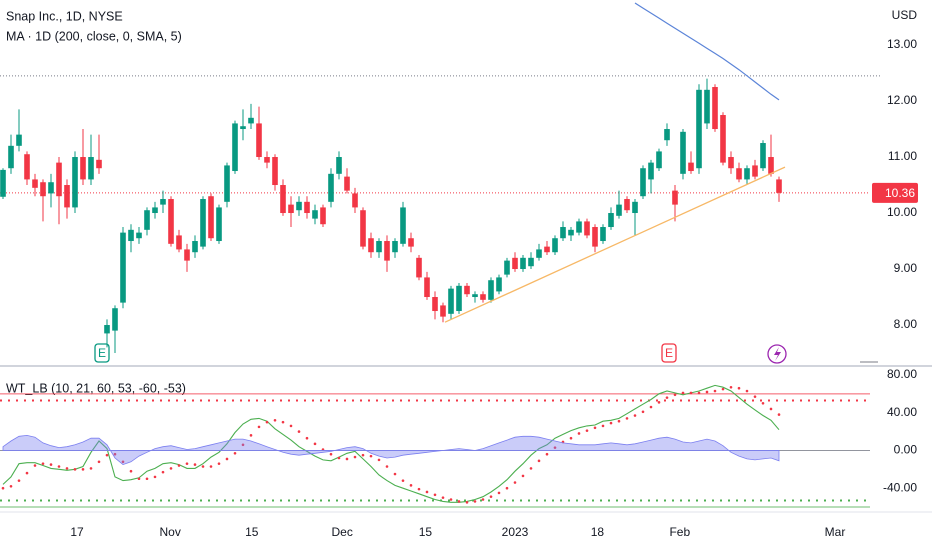 Image resolution: width=932 pixels, height=550 pixels. I want to click on trendline, so click(615, 244).